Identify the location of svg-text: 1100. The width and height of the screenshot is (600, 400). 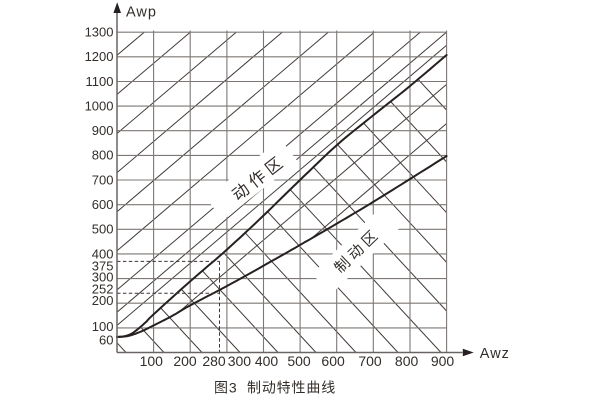
(100, 81).